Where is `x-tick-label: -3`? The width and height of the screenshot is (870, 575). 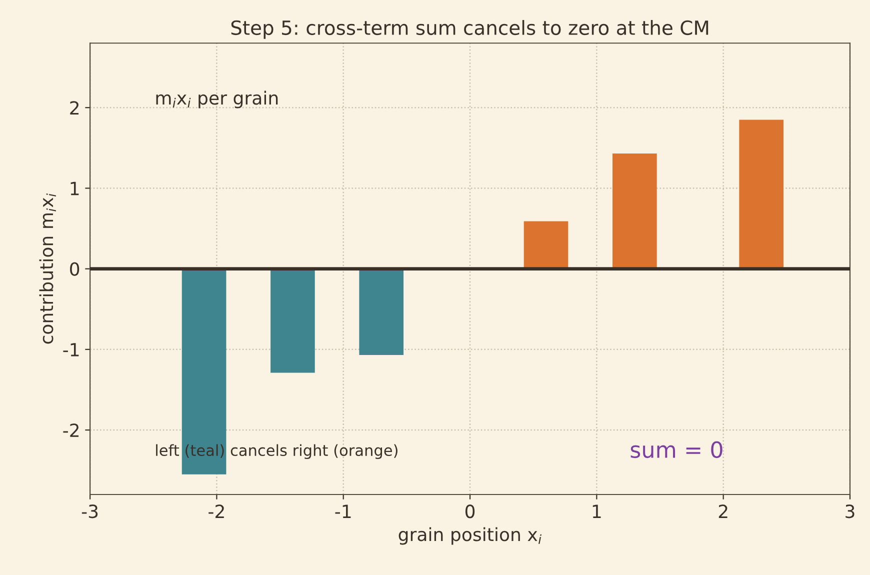 x-tick-label: -3 is located at coordinates (90, 511).